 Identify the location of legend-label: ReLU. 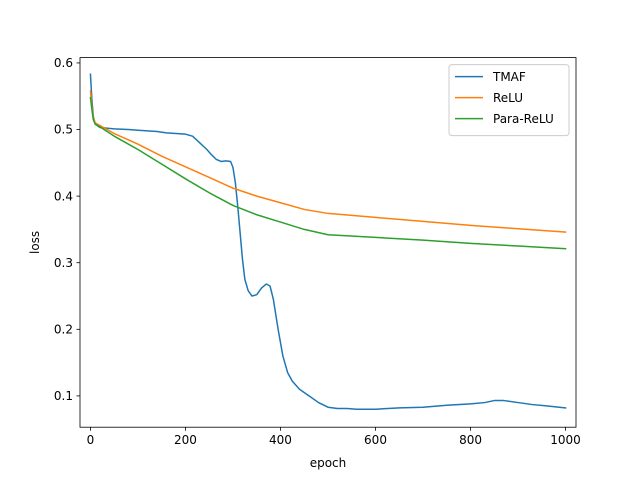
(508, 98).